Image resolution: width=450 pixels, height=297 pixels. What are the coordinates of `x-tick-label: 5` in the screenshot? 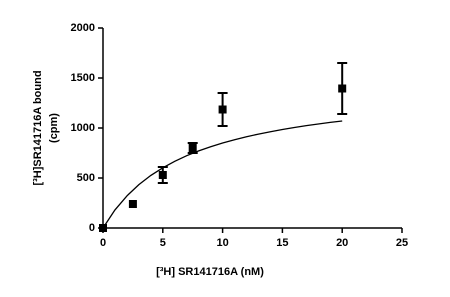 It's located at (163, 243).